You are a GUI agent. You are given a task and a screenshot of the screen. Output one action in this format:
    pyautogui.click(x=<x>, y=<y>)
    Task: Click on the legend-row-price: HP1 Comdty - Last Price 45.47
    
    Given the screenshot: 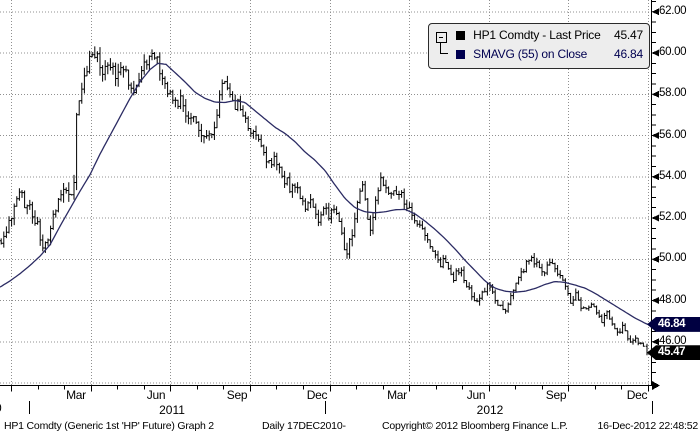 What is the action you would take?
    pyautogui.click(x=550, y=35)
    